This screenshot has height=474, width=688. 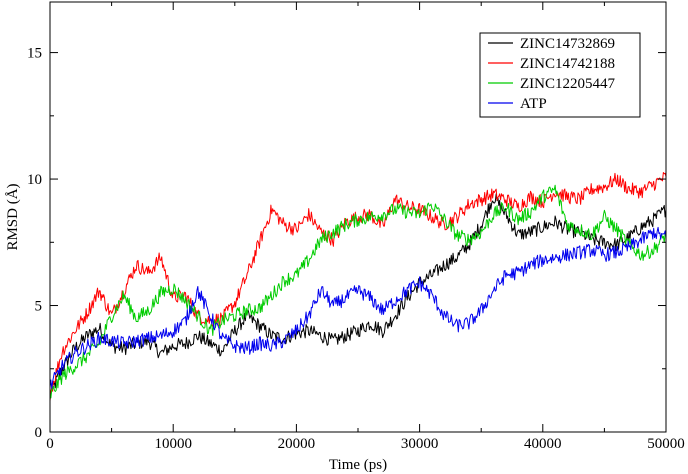 What do you see at coordinates (13, 216) in the screenshot?
I see `y-axis-title: RMSD (Å)` at bounding box center [13, 216].